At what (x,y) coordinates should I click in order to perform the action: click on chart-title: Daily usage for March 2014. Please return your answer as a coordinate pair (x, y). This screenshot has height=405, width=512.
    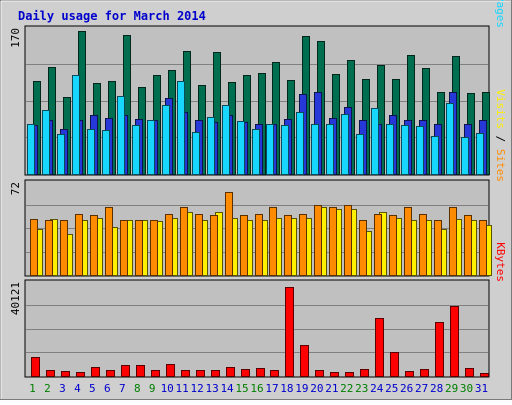
    Looking at the image, I should click on (112, 16).